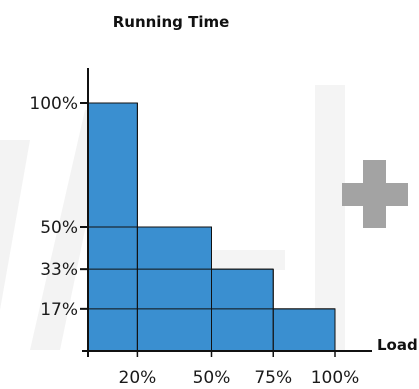 Image resolution: width=419 pixels, height=389 pixels. What do you see at coordinates (53, 104) in the screenshot?
I see `y-tick-label: 100%` at bounding box center [53, 104].